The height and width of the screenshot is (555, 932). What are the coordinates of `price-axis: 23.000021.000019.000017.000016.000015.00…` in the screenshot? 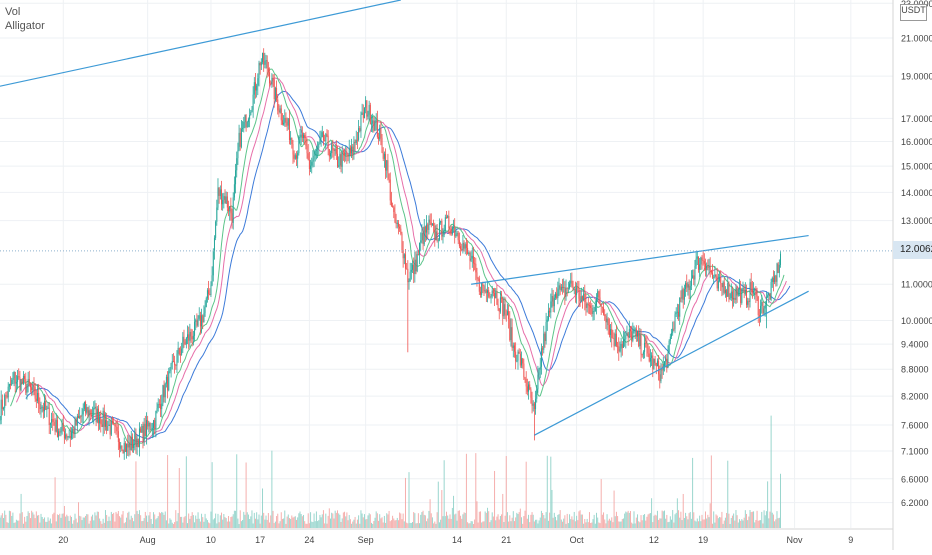 It's located at (912, 275).